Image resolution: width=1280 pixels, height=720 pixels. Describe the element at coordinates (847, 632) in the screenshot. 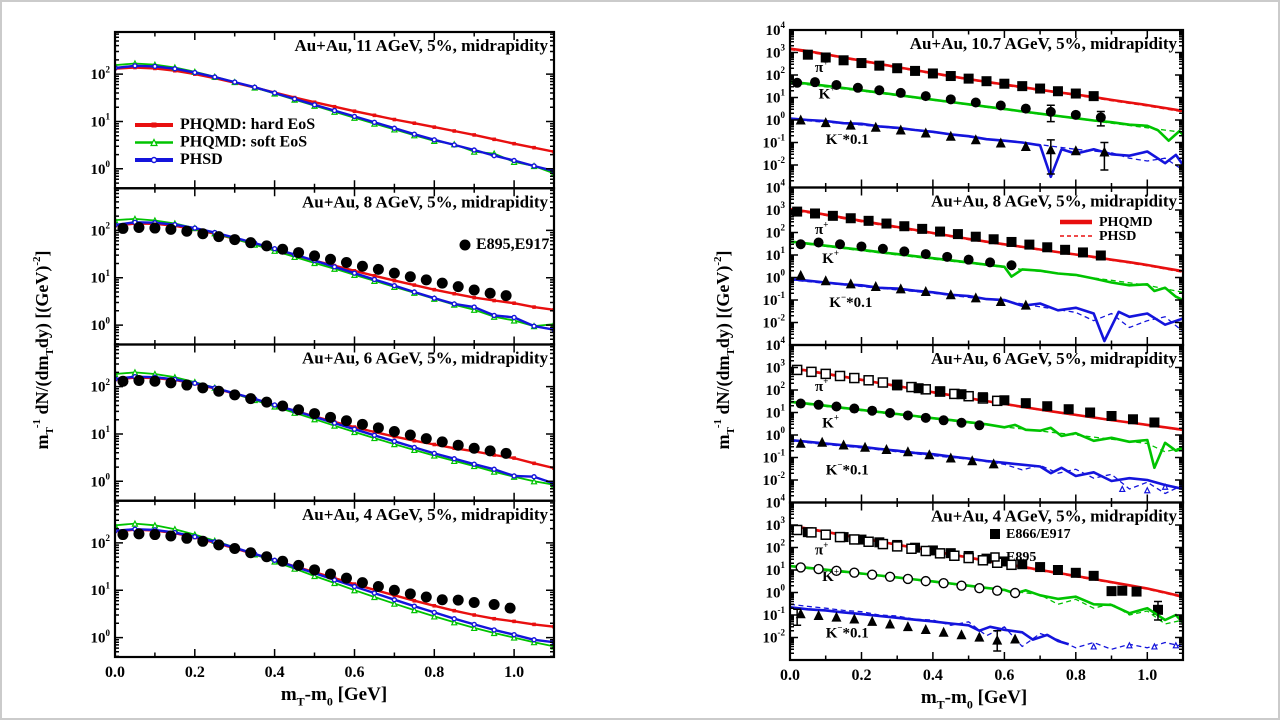

I see `particle-label: K−*0.1` at that location.